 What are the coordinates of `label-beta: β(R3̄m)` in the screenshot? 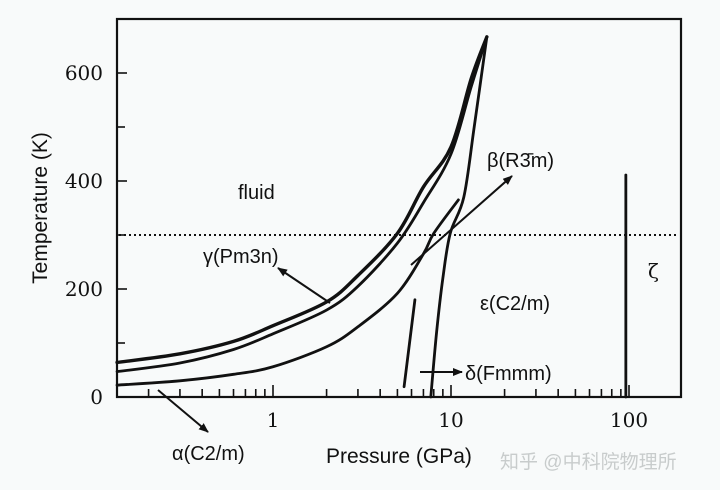 It's located at (520, 161).